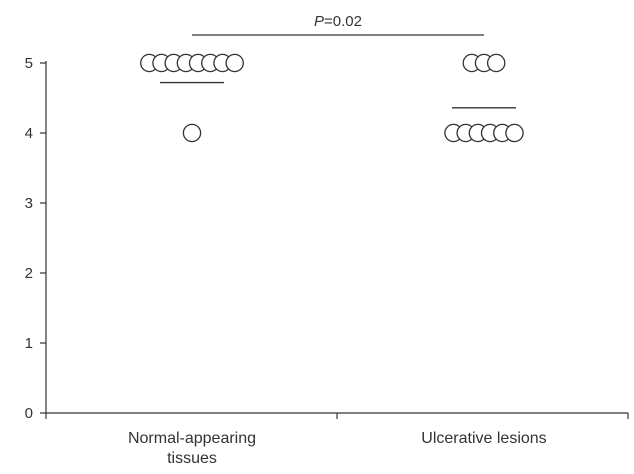 This screenshot has width=634, height=474. I want to click on y-tick-label: 5, so click(29, 63).